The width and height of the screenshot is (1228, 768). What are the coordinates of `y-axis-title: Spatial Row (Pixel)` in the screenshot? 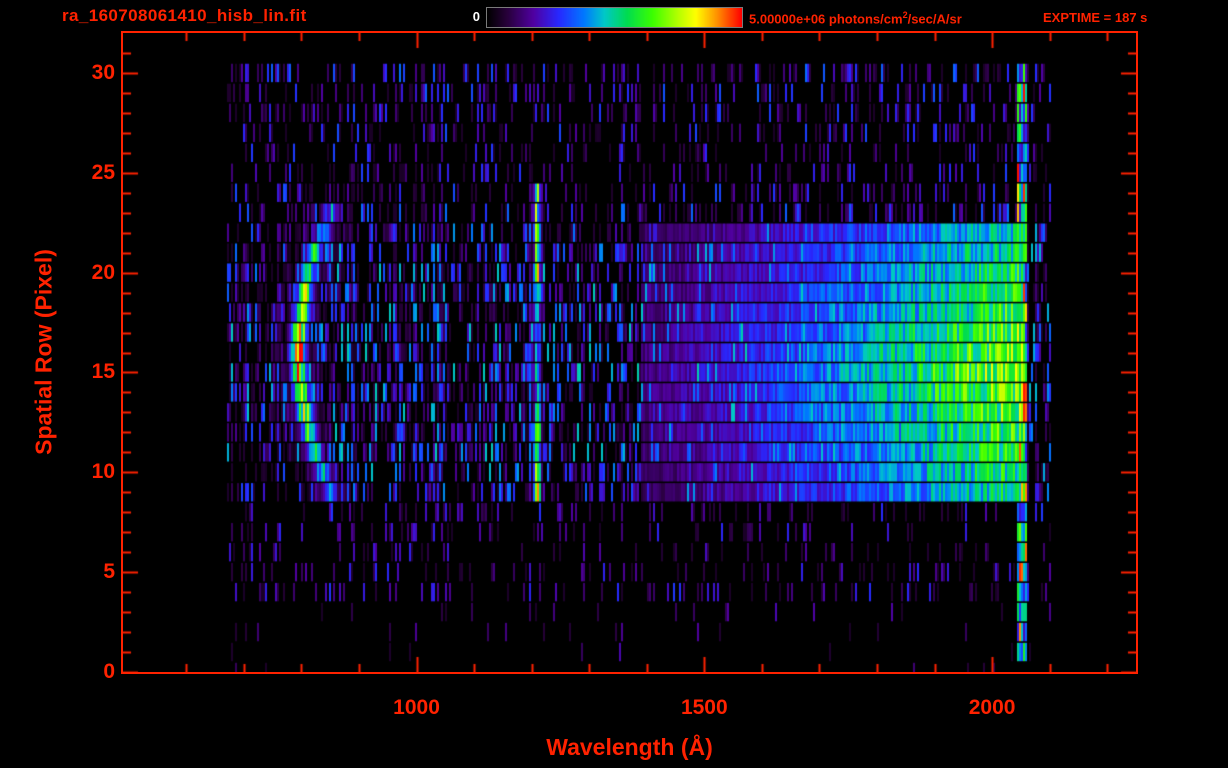 It's located at (43, 352).